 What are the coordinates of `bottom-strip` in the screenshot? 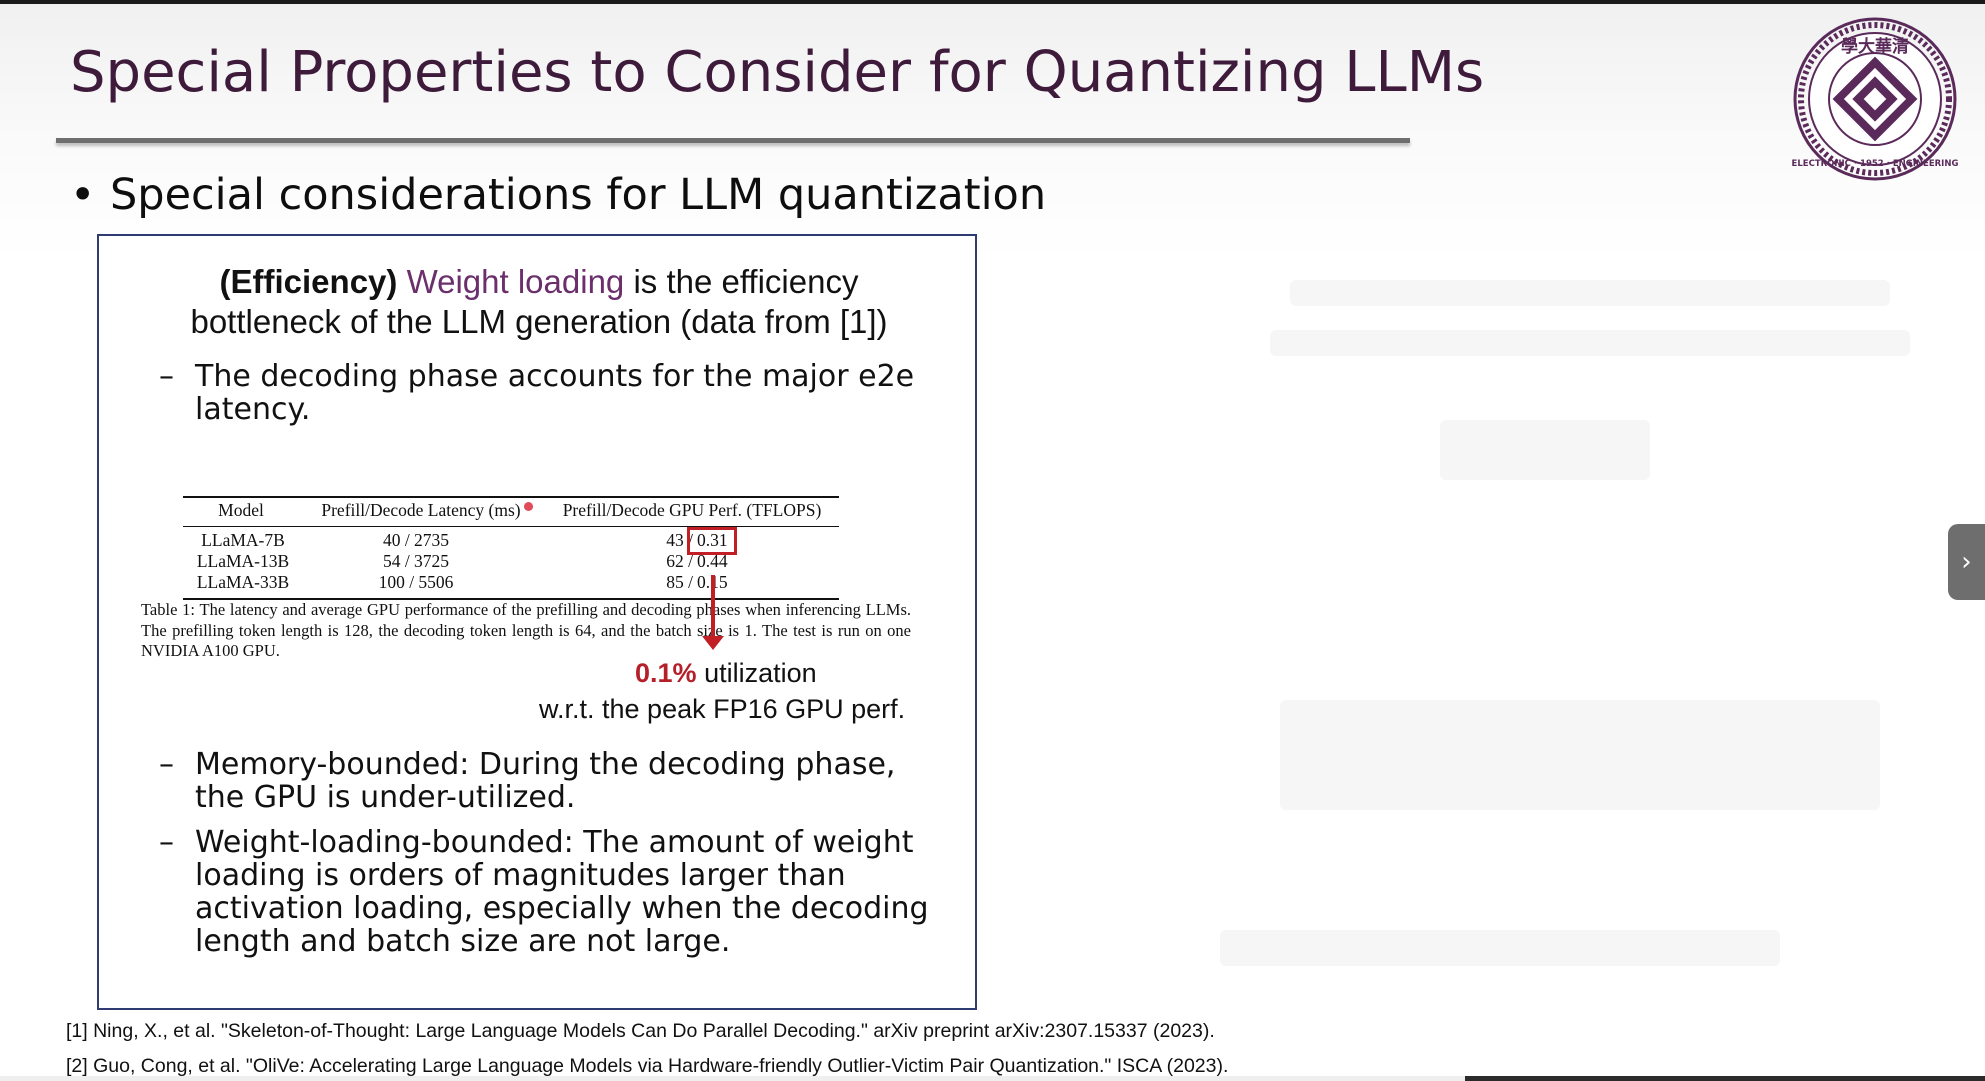 It's located at (992, 1078).